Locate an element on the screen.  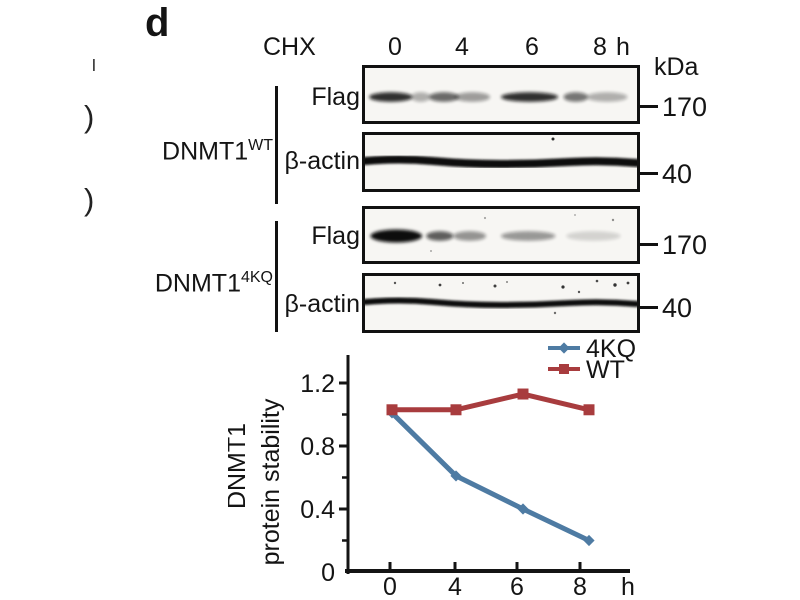
group-bracket-wt is located at coordinates (276, 145).